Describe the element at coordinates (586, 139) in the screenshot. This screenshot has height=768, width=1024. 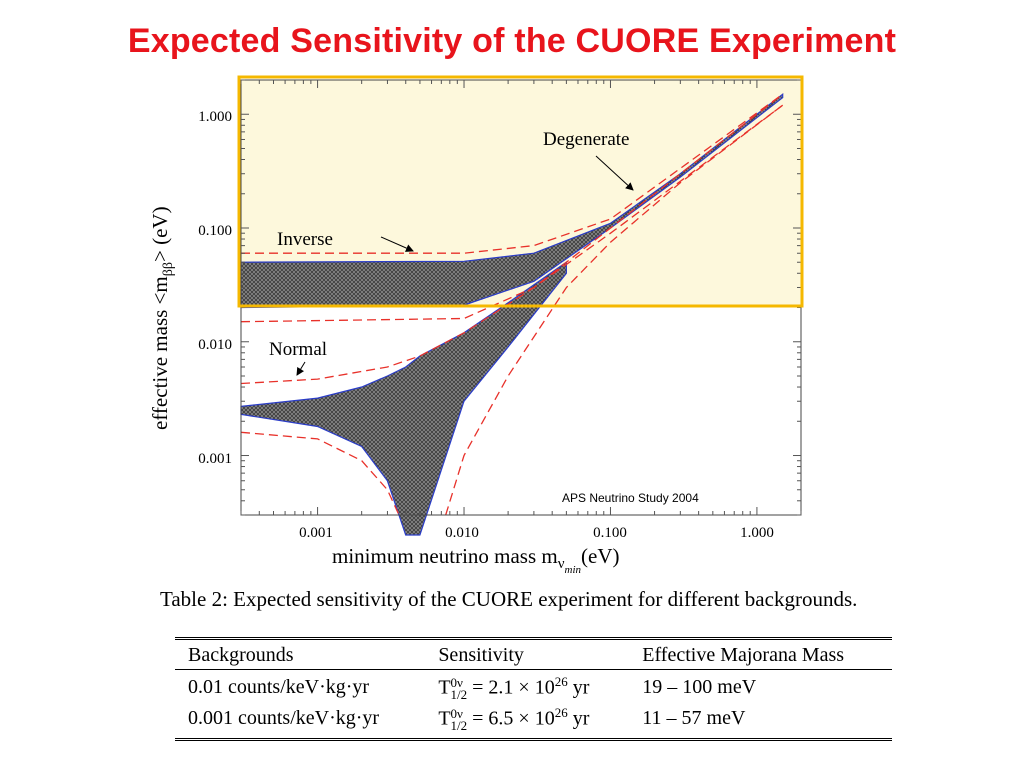
I see `degenerate-label: Degenerate` at that location.